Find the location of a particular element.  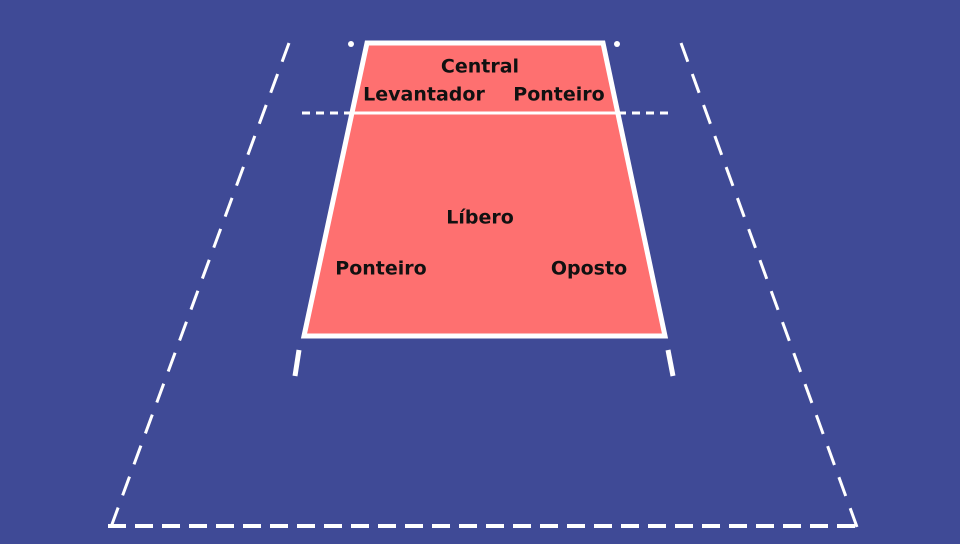

position-label-libero: Líbero is located at coordinates (480, 217).